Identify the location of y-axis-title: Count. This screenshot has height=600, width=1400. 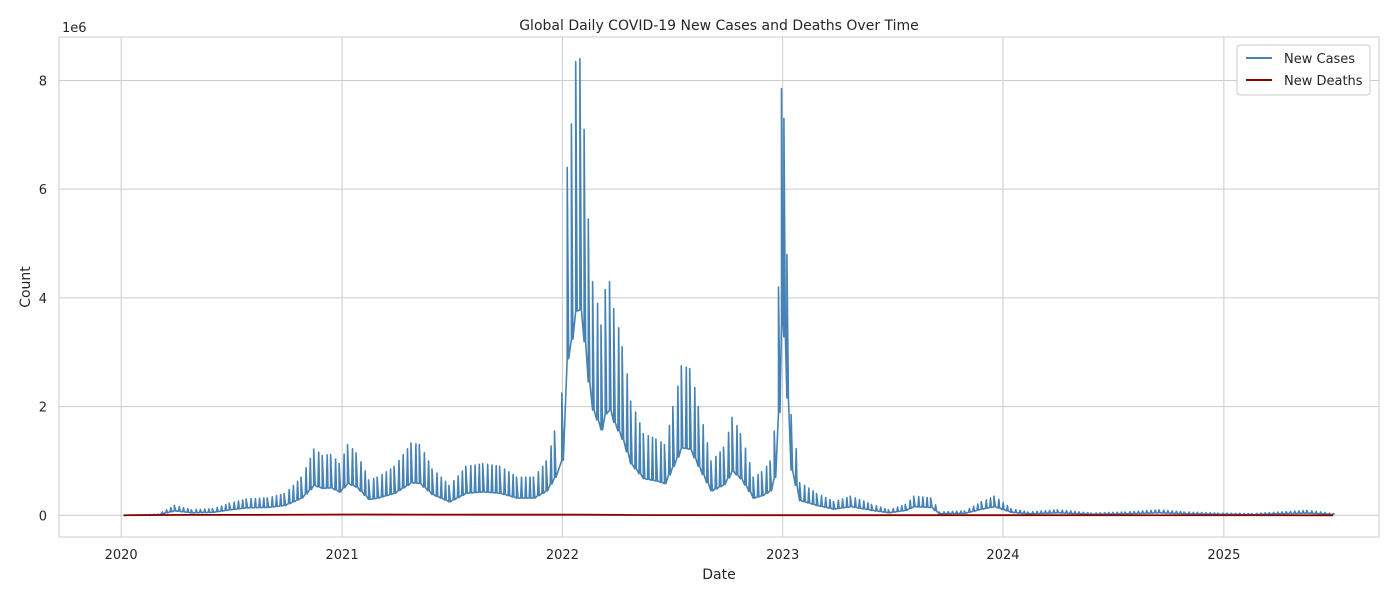
(26, 287).